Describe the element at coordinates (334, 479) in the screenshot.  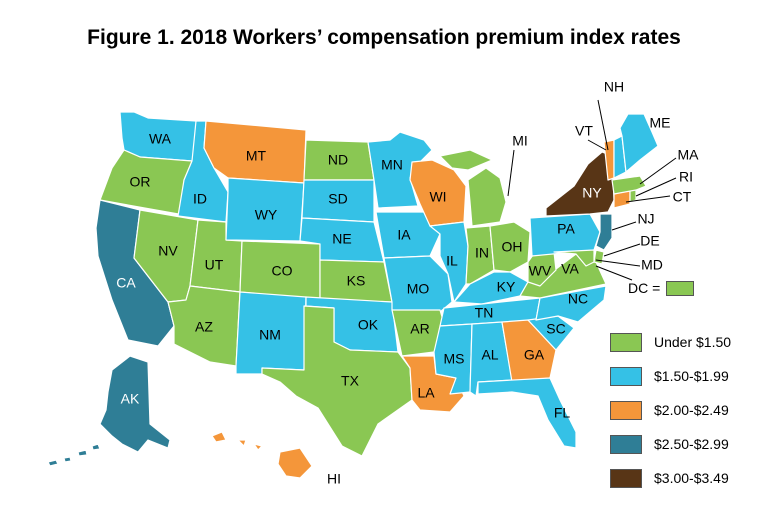
I see `state-label-hi: HI` at that location.